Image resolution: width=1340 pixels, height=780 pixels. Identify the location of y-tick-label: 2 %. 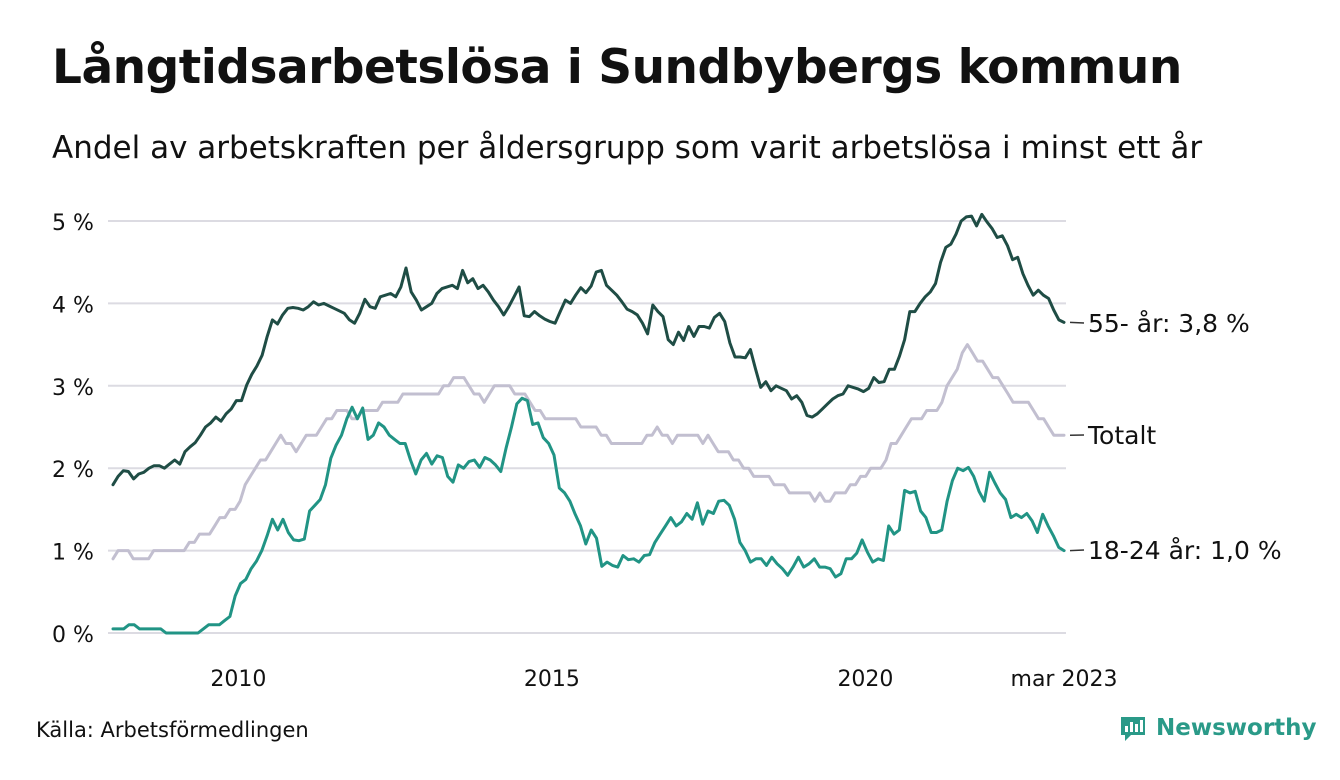
(73, 470).